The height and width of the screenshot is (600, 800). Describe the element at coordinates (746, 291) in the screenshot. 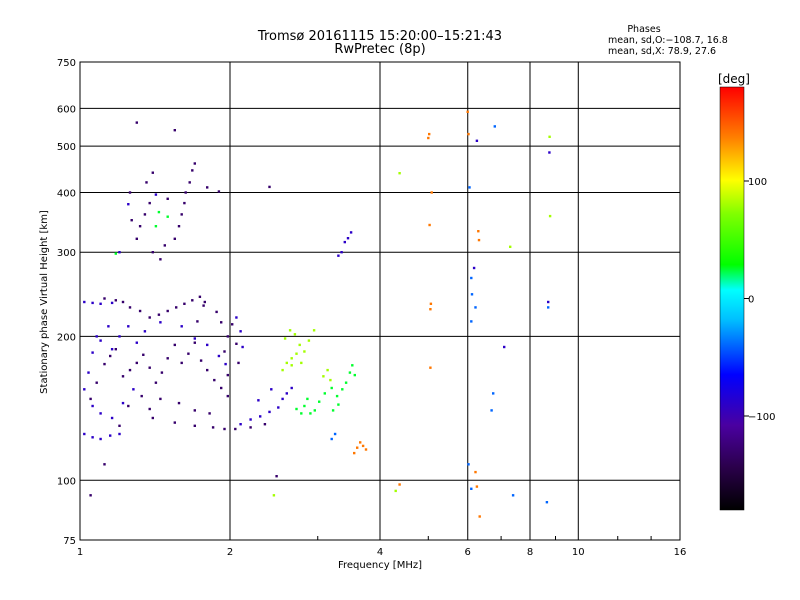

I see `colorbar: [deg] −100 0 100` at that location.